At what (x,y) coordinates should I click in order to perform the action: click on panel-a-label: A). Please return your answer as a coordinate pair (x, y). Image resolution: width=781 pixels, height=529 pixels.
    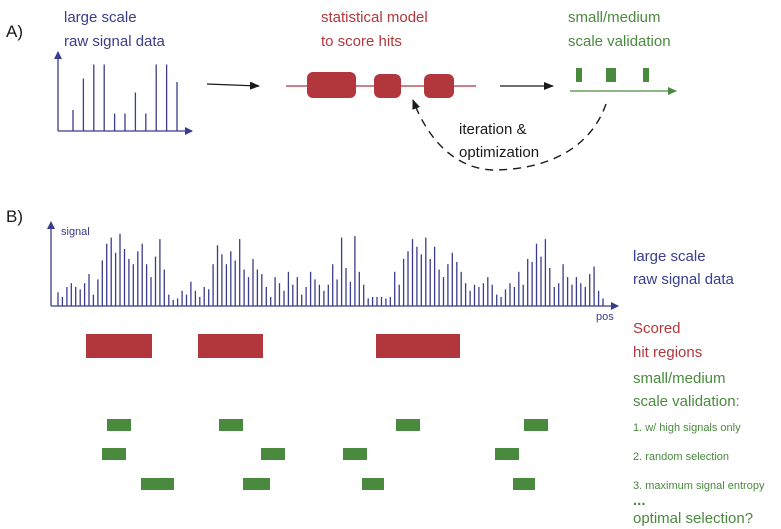
    Looking at the image, I should click on (14, 31).